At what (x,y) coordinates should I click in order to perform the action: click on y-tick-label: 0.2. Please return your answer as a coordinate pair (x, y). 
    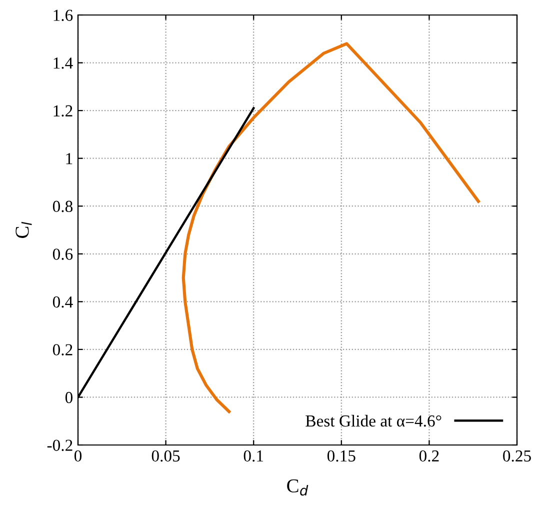
    Looking at the image, I should click on (62, 350).